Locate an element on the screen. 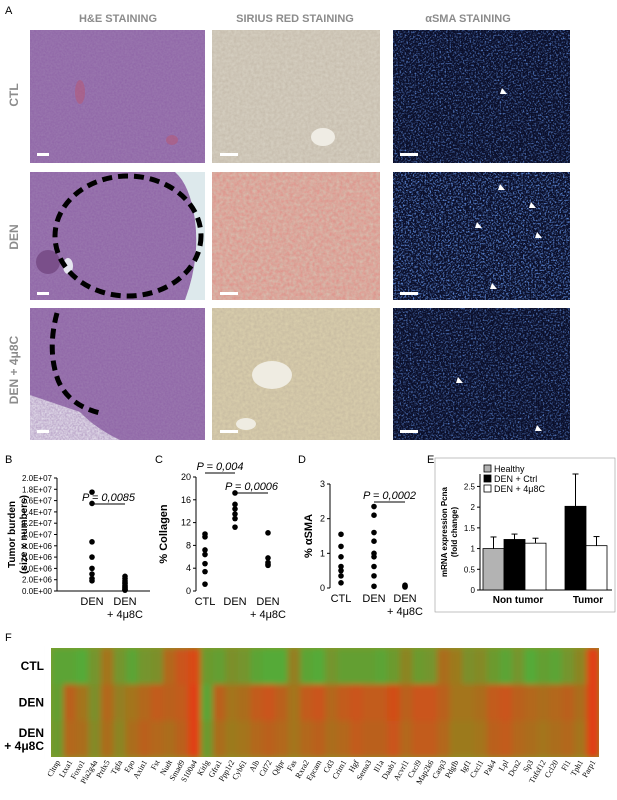 This screenshot has width=617, height=800. y-tick-label: 1.4E+07 is located at coordinates (37, 512).